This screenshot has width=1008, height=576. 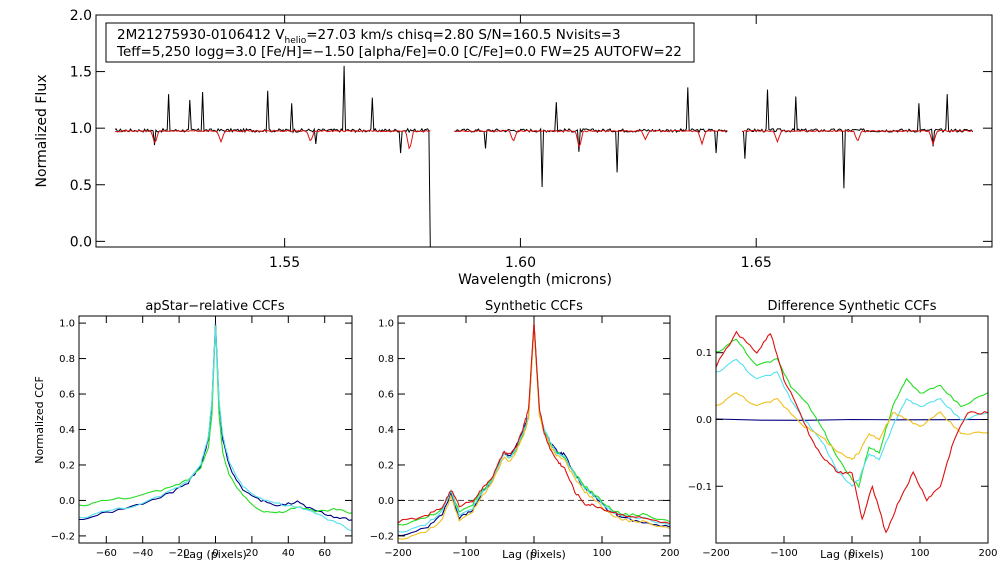 I want to click on difference-series, so click(x=852, y=432).